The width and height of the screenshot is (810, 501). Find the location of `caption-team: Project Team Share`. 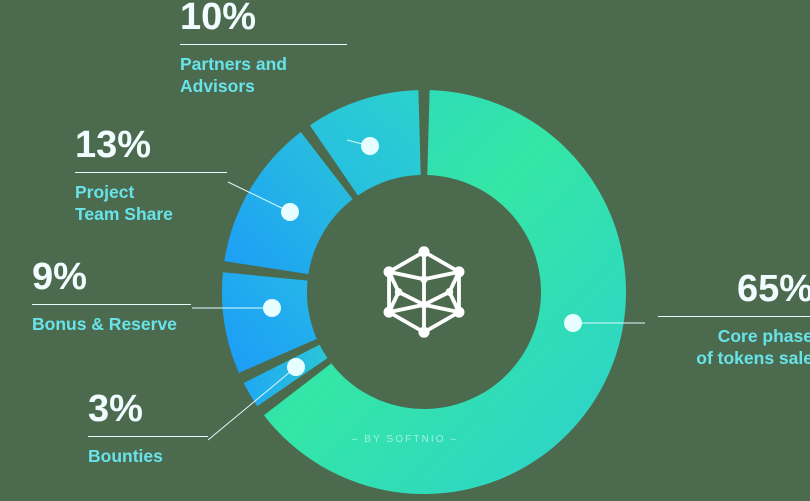

caption-team: Project Team Share is located at coordinates (124, 202).